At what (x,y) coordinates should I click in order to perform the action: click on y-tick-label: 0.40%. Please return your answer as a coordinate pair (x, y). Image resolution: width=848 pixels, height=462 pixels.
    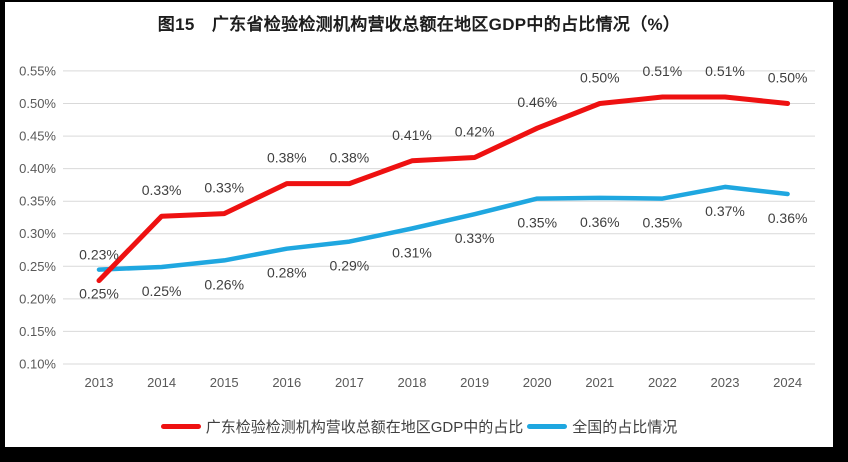
    Looking at the image, I should click on (37, 168).